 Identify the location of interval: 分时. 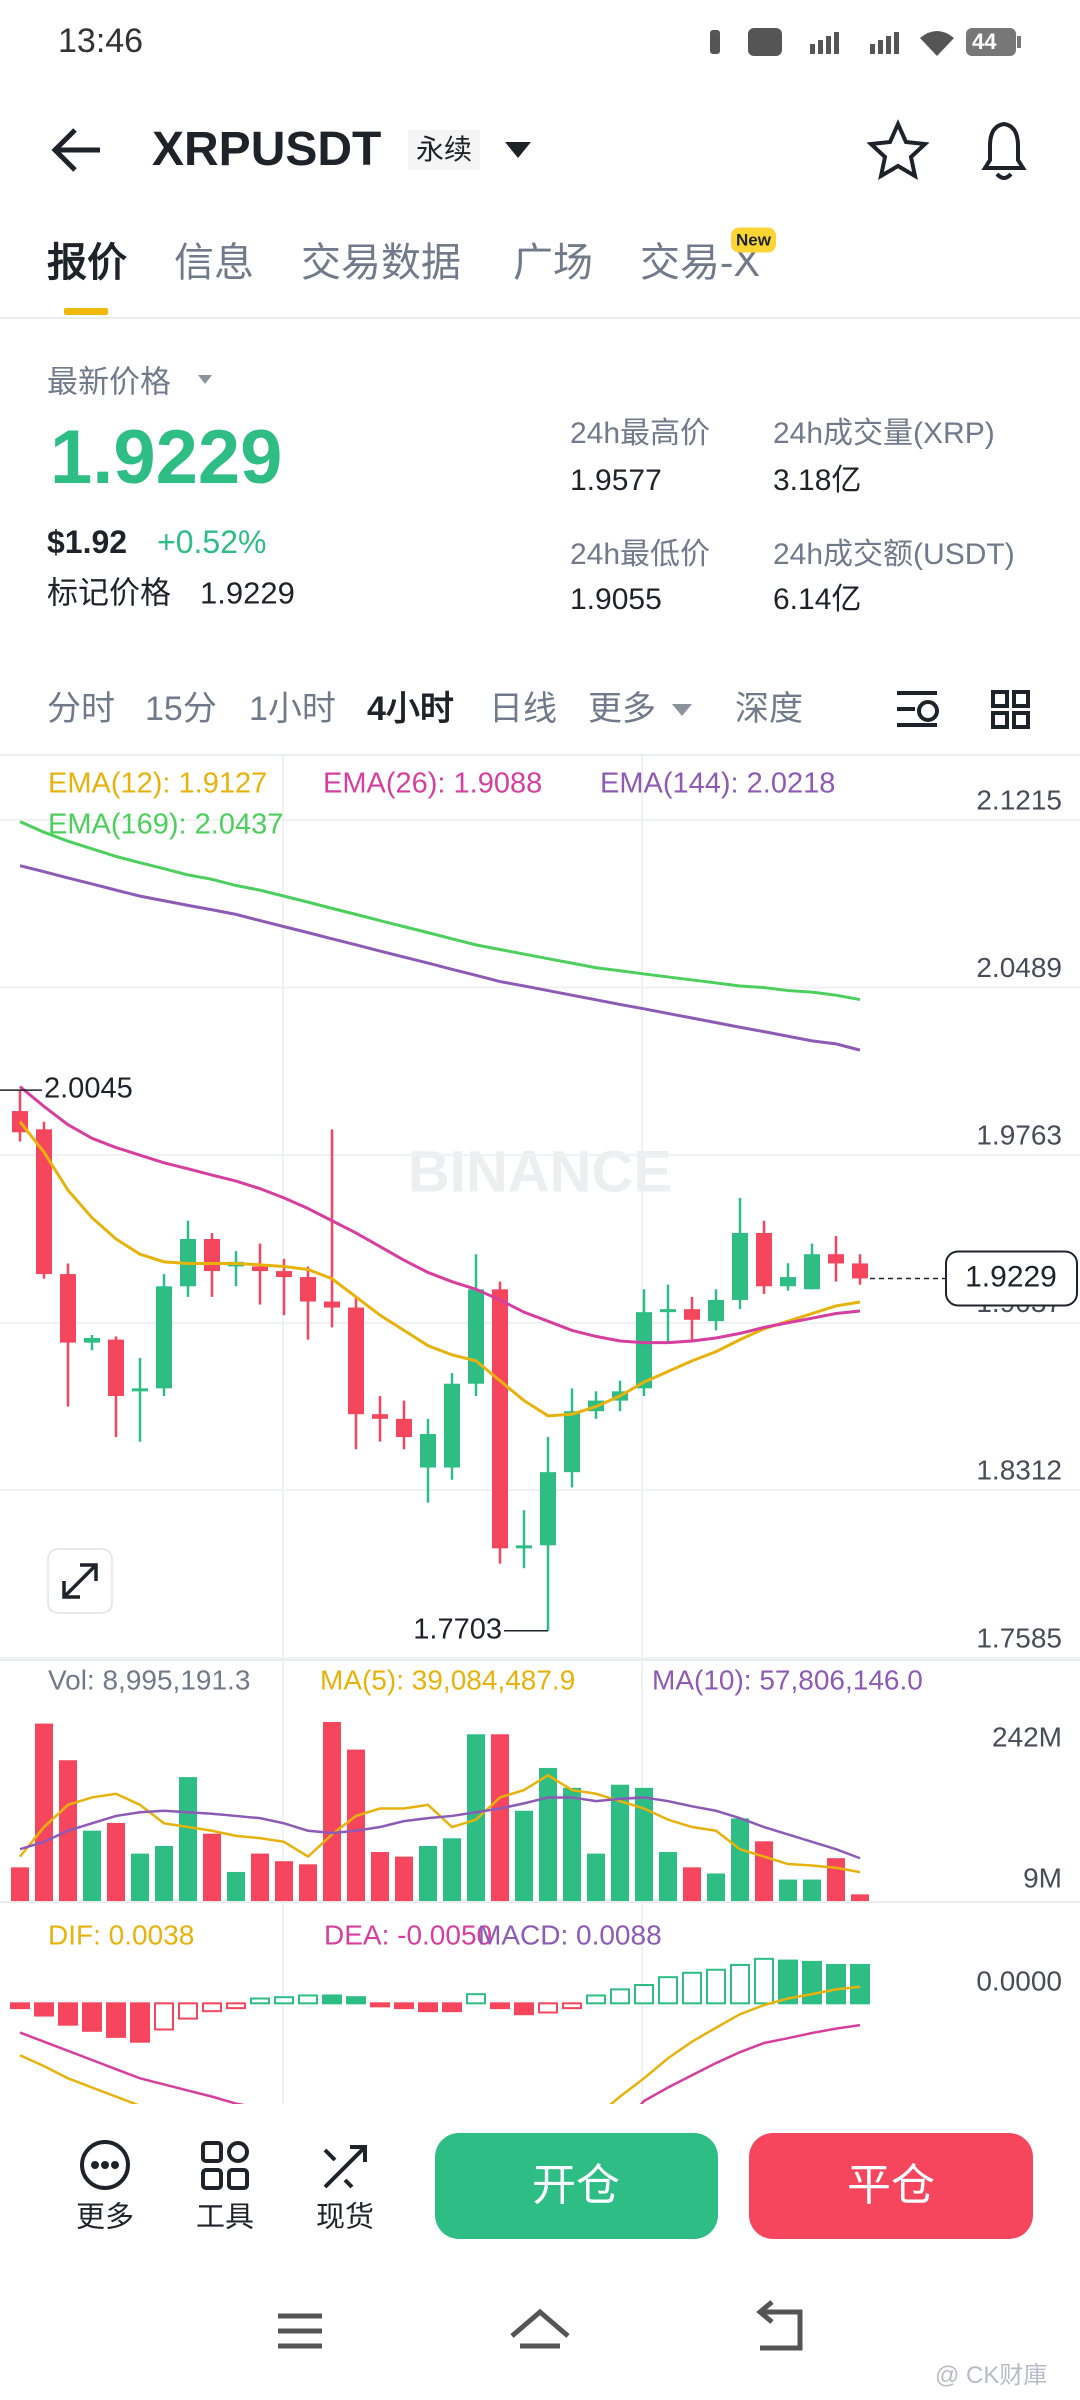
(81, 709).